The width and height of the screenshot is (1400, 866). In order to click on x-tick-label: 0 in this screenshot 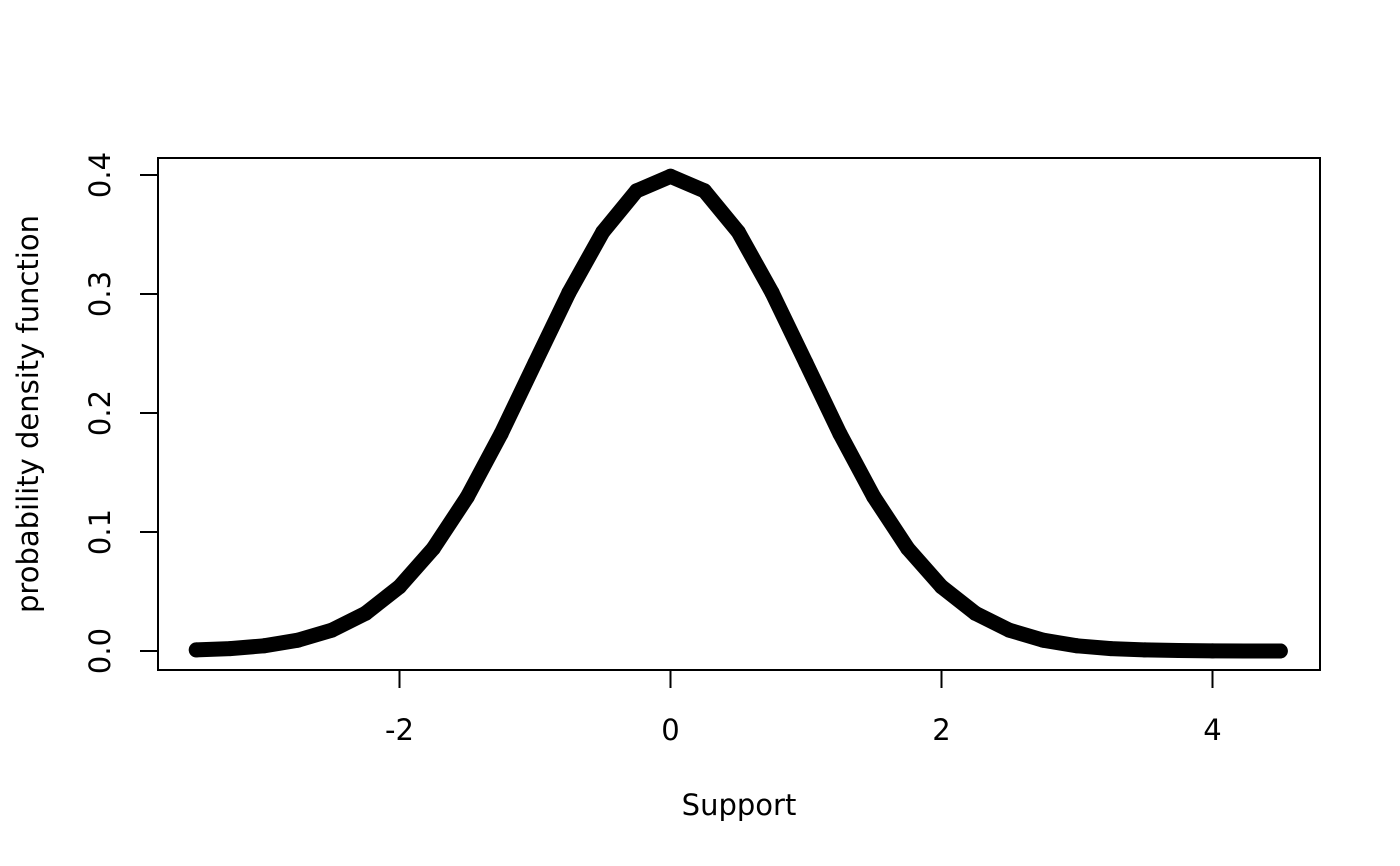, I will do `click(670, 730)`.